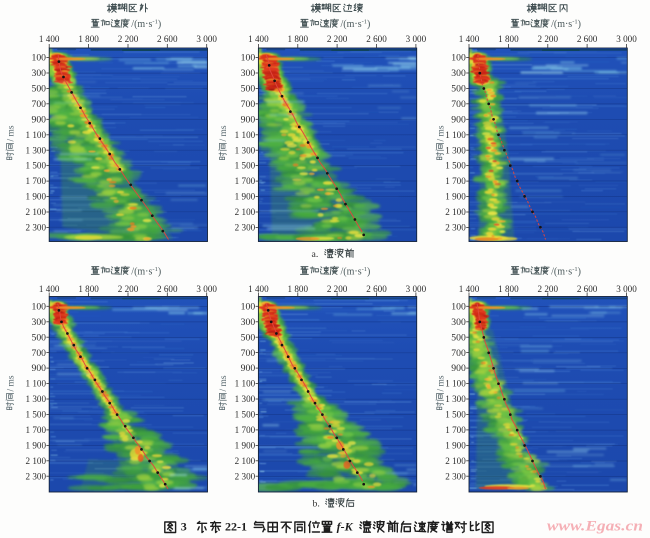 Image resolution: width=650 pixels, height=538 pixels. Describe the element at coordinates (315, 254) in the screenshot. I see `svg-text: a.` at that location.